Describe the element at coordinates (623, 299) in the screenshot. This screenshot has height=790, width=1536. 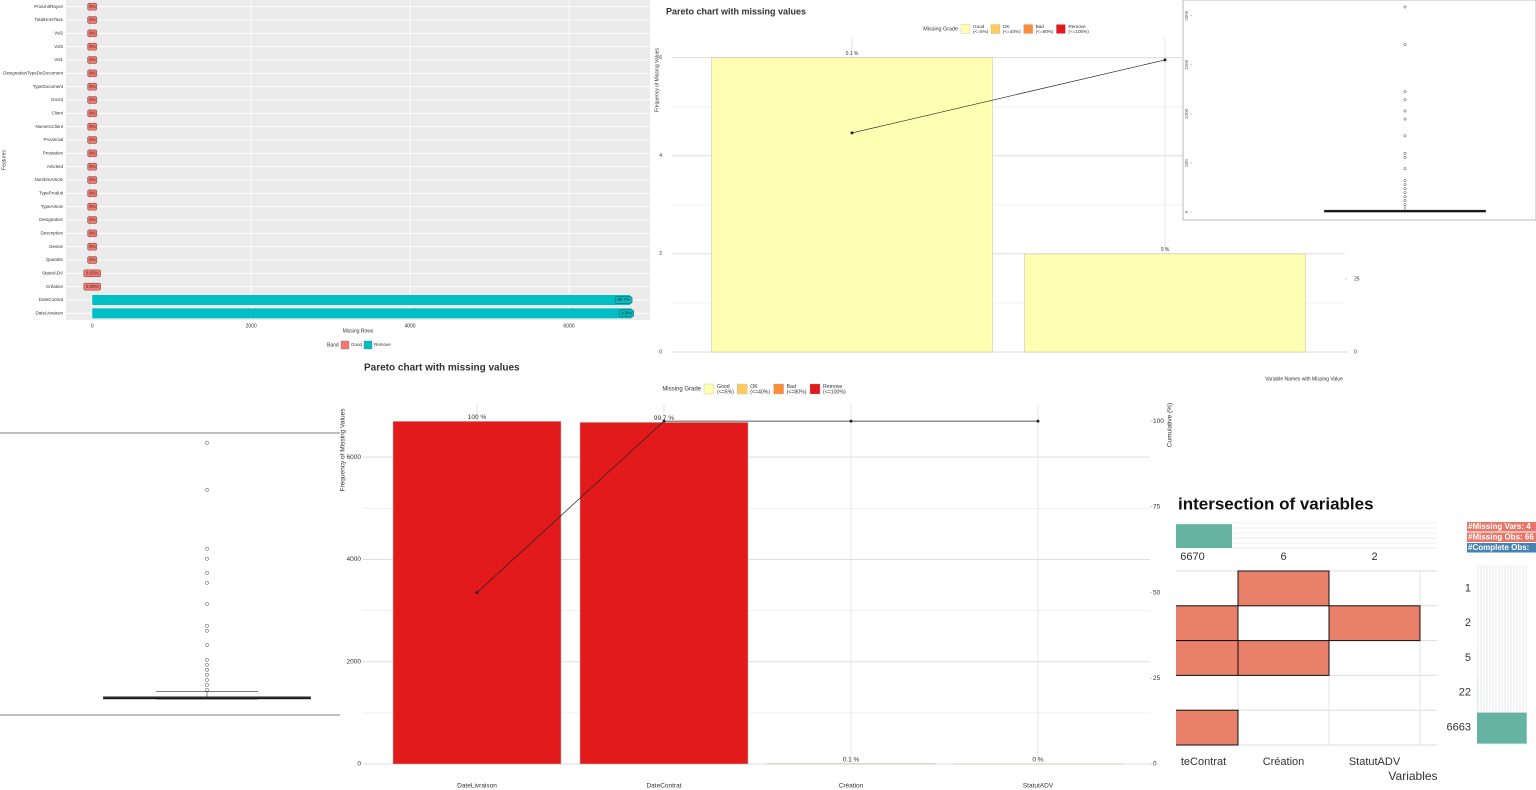
I see `value-label: 99.7%` at that location.